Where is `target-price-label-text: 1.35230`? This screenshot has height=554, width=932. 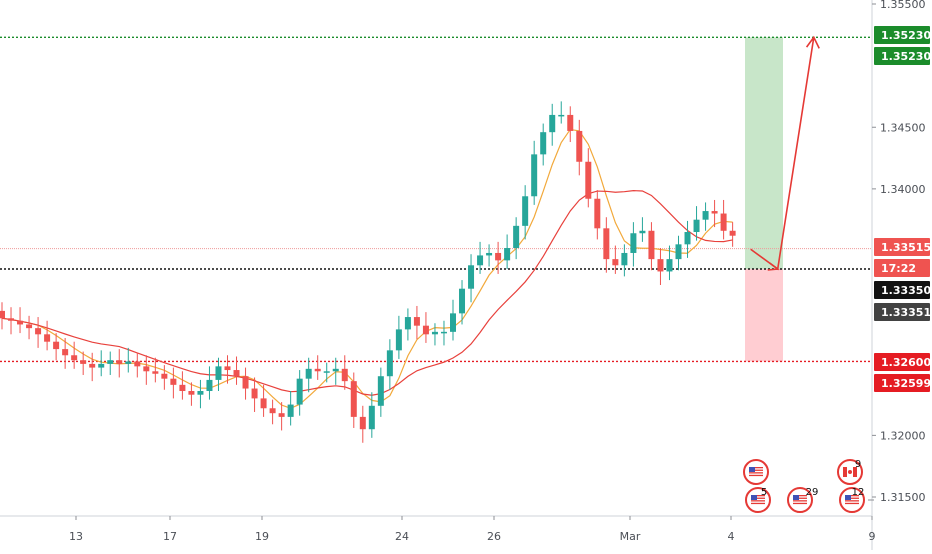 target-price-label-text: 1.35230 is located at coordinates (906, 35).